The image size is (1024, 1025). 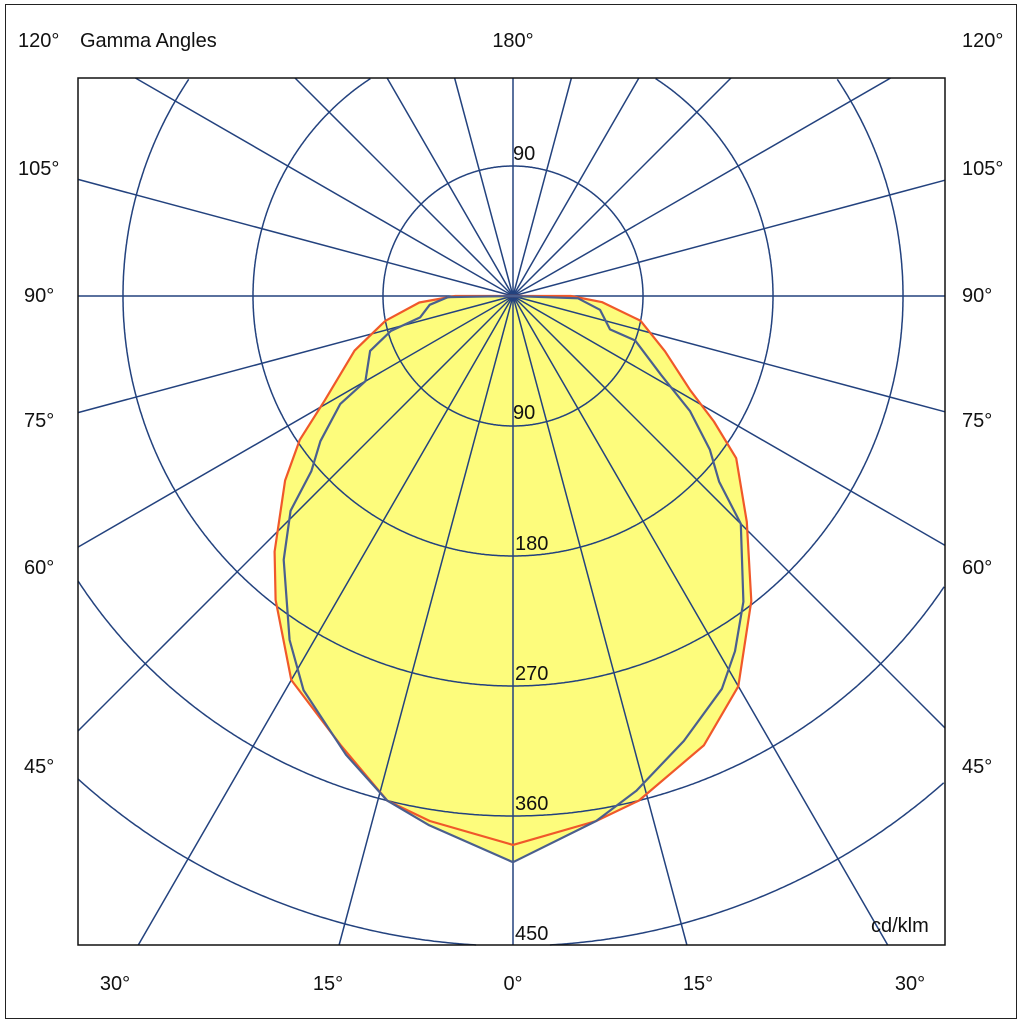 I want to click on chart-title: Gamma Angles, so click(x=148, y=41).